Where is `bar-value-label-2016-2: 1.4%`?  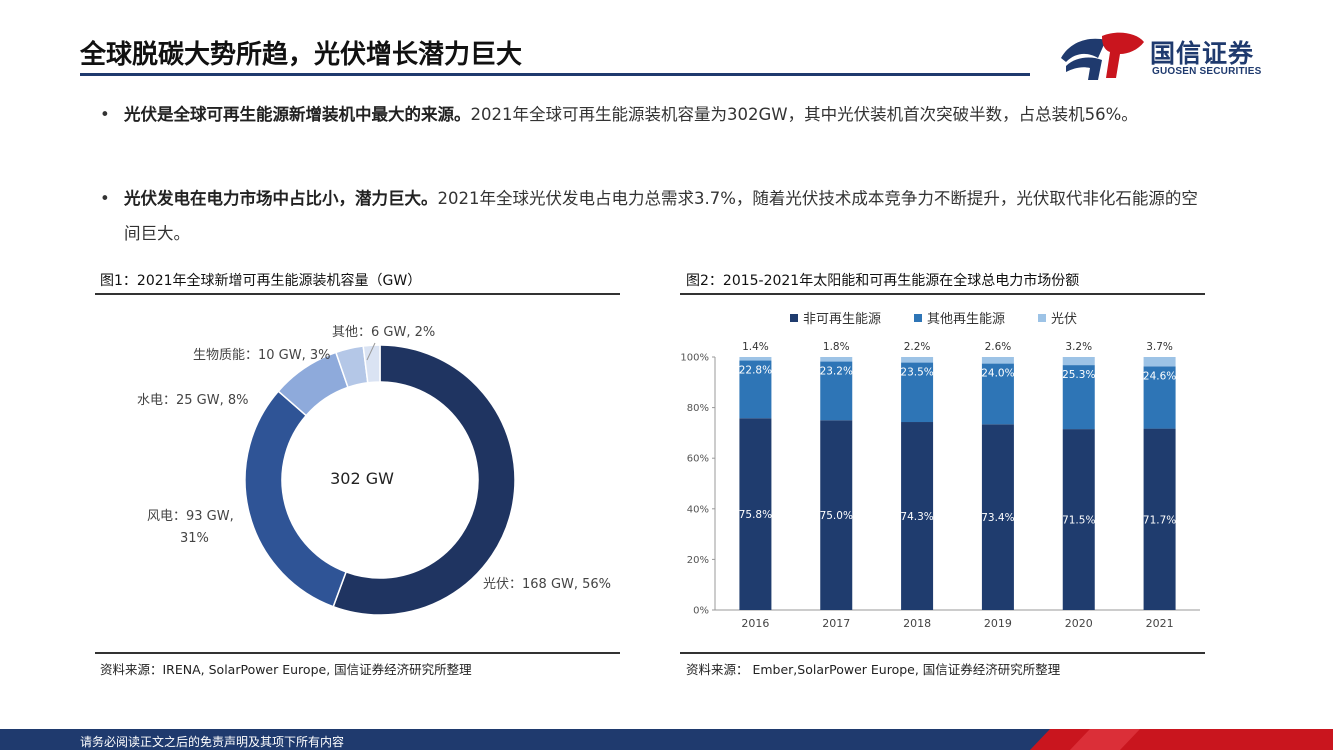
bar-value-label-2016-2: 1.4% is located at coordinates (755, 347).